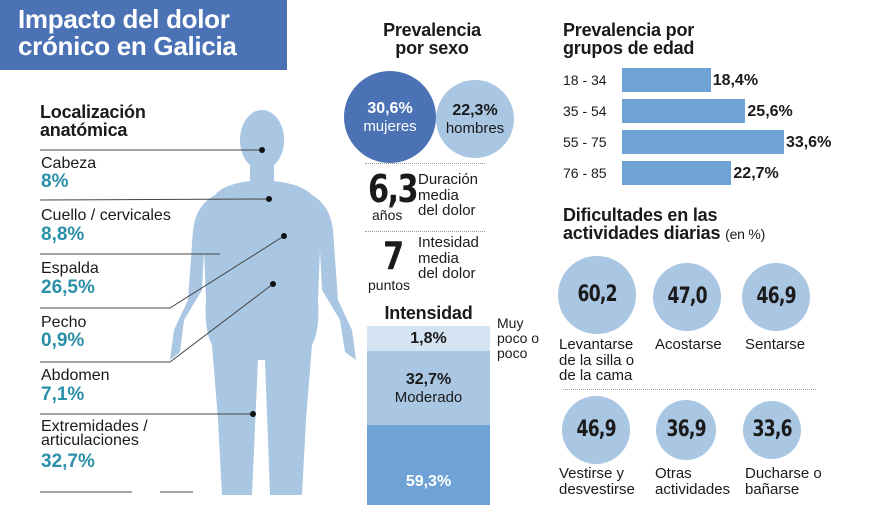 Image resolution: width=880 pixels, height=505 pixels. I want to click on intensidad-media-unit: puntos, so click(389, 285).